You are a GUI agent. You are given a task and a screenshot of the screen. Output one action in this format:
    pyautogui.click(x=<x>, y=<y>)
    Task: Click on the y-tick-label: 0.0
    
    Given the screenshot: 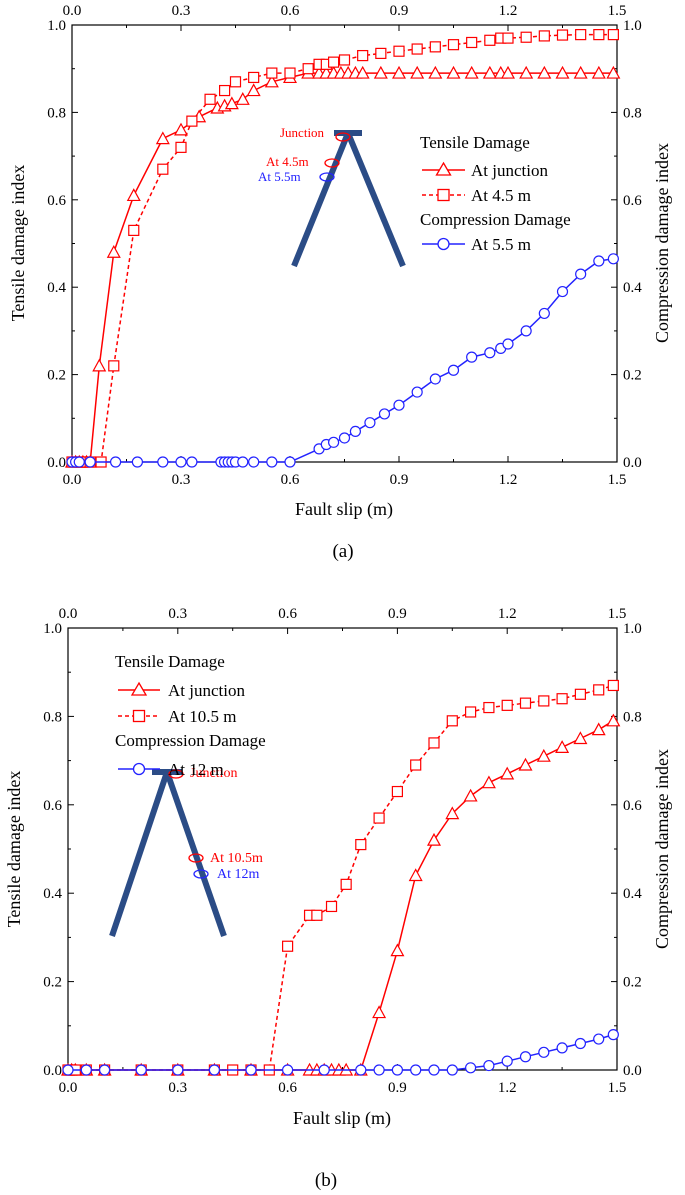 What is the action you would take?
    pyautogui.click(x=52, y=1071)
    